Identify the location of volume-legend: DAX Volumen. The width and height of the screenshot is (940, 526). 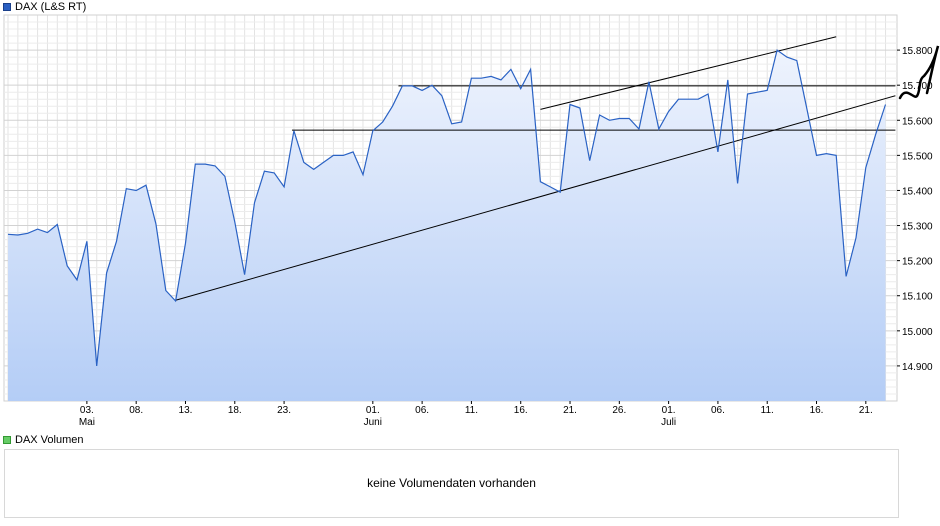
(43, 440).